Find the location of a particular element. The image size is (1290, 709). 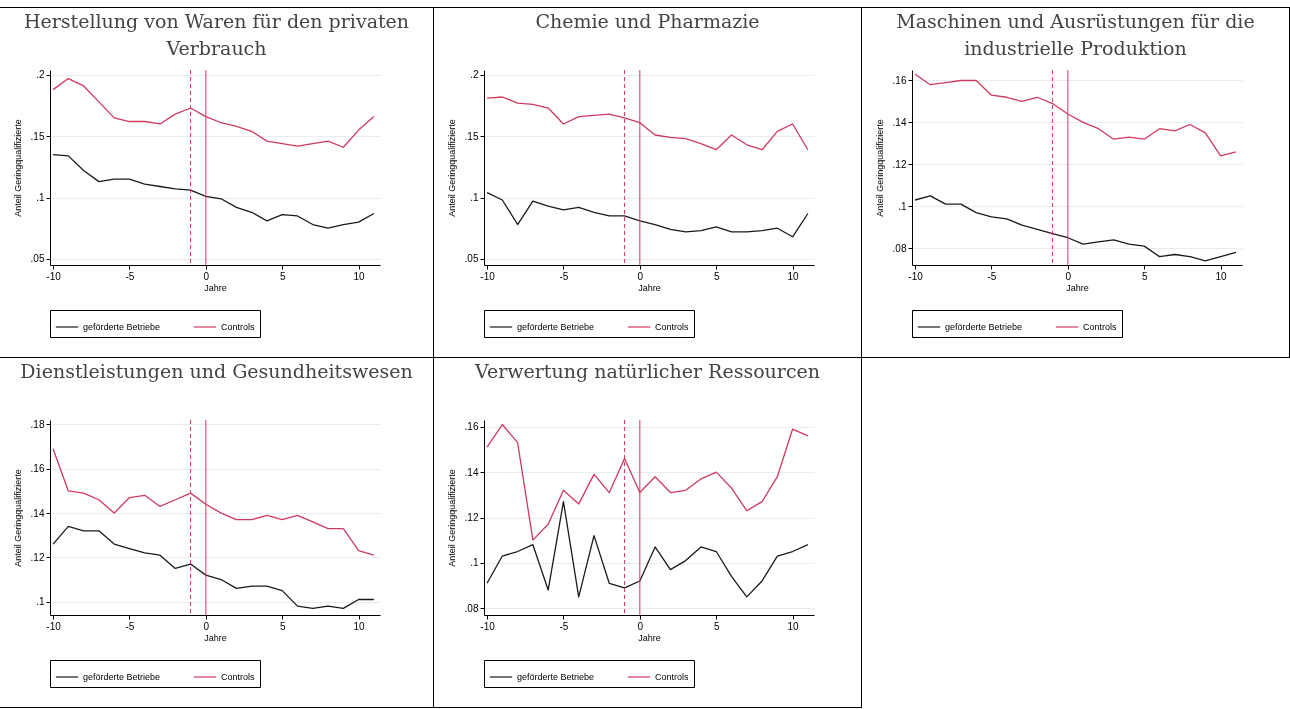

chart-title: Chemie und Pharmazie is located at coordinates (647, 21).